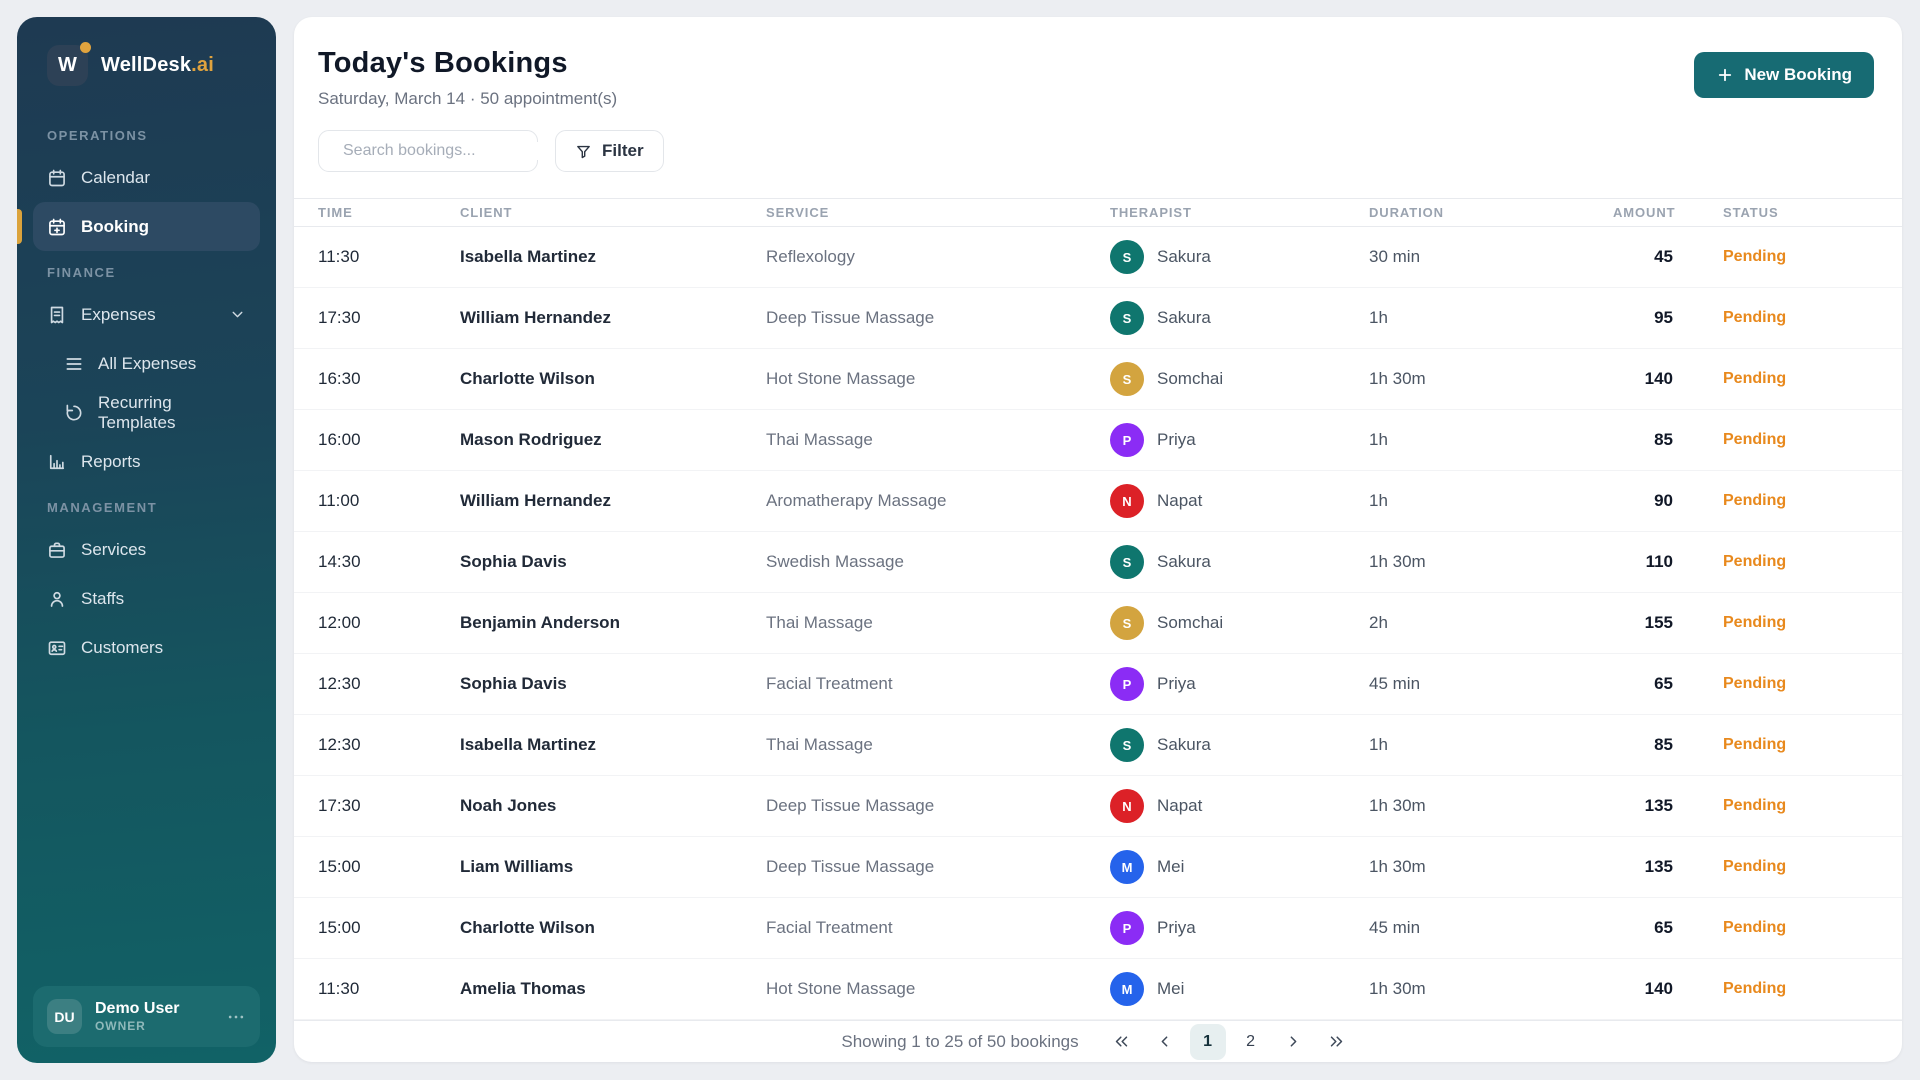  I want to click on booking-time: 17:30, so click(339, 806).